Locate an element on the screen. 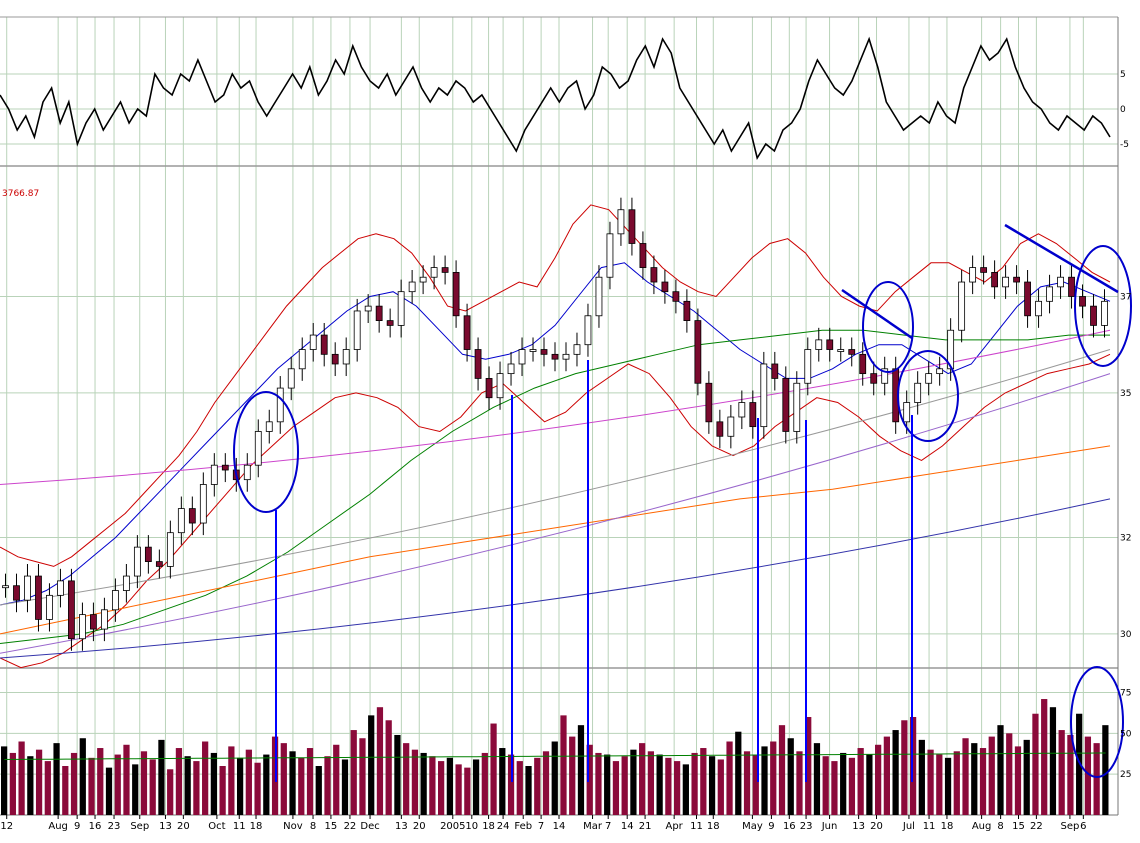 The image size is (1140, 843). oscillator-panel is located at coordinates (555, 98).